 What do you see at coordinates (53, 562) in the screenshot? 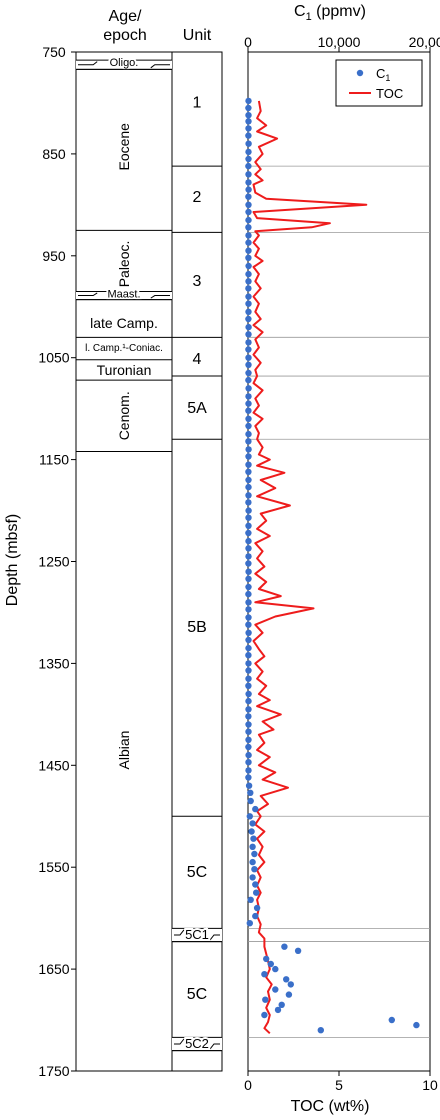
I see `depth-tick-label: 1250` at bounding box center [53, 562].